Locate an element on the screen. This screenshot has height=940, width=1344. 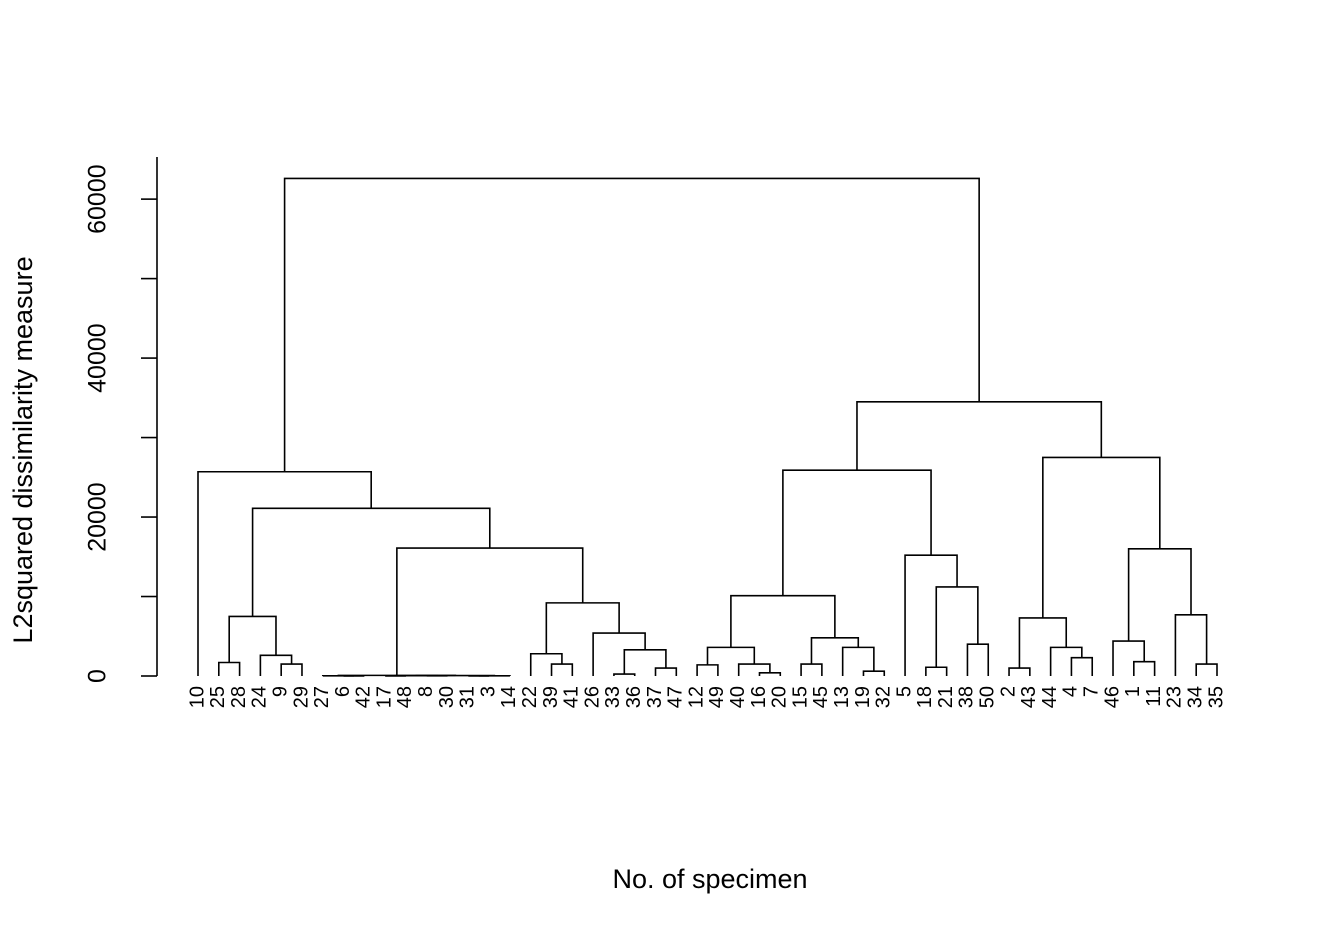
leaf-label: 31 is located at coordinates (468, 697).